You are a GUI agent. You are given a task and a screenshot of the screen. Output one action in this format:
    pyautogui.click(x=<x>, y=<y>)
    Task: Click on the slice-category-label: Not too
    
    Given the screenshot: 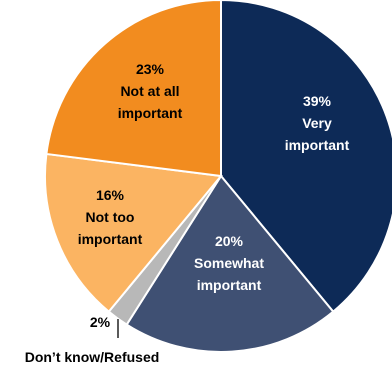 What is the action you would take?
    pyautogui.click(x=110, y=217)
    